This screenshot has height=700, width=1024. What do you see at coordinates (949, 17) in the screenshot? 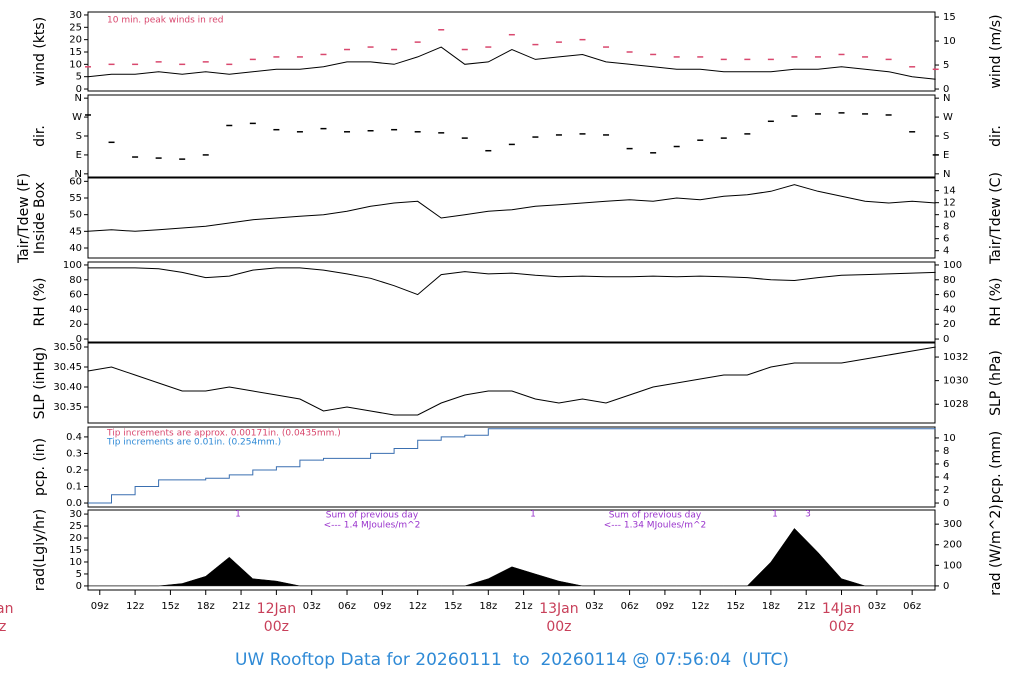
I see `y2-tick-label: 15` at bounding box center [949, 17].